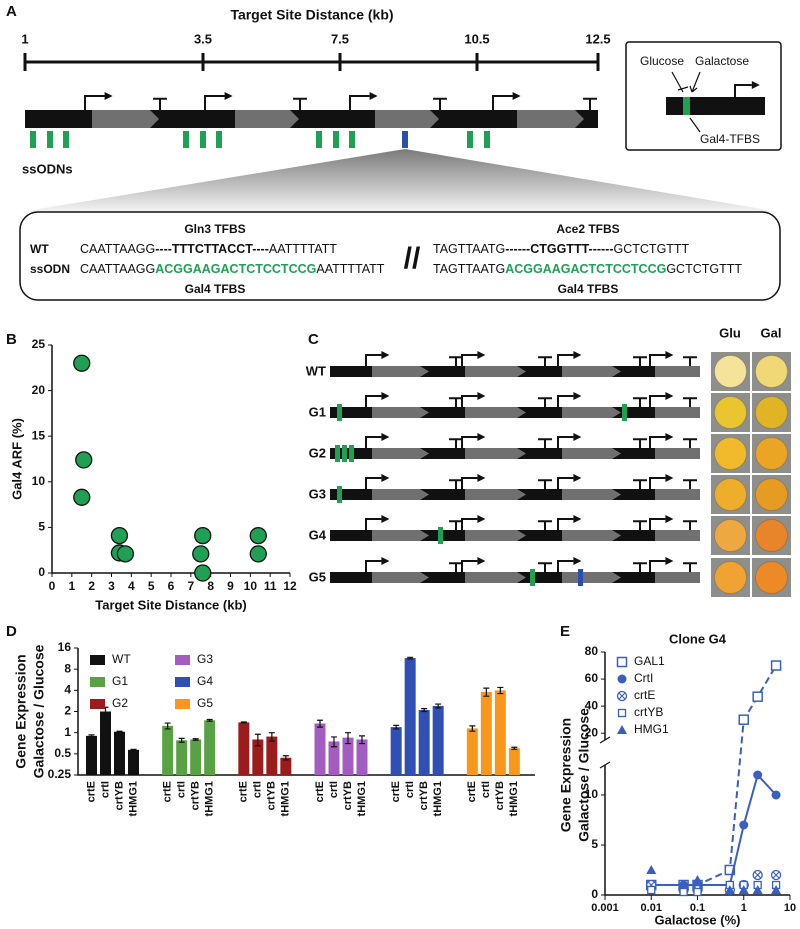 The image size is (800, 929). I want to click on y-tick-label: 20, so click(592, 732).